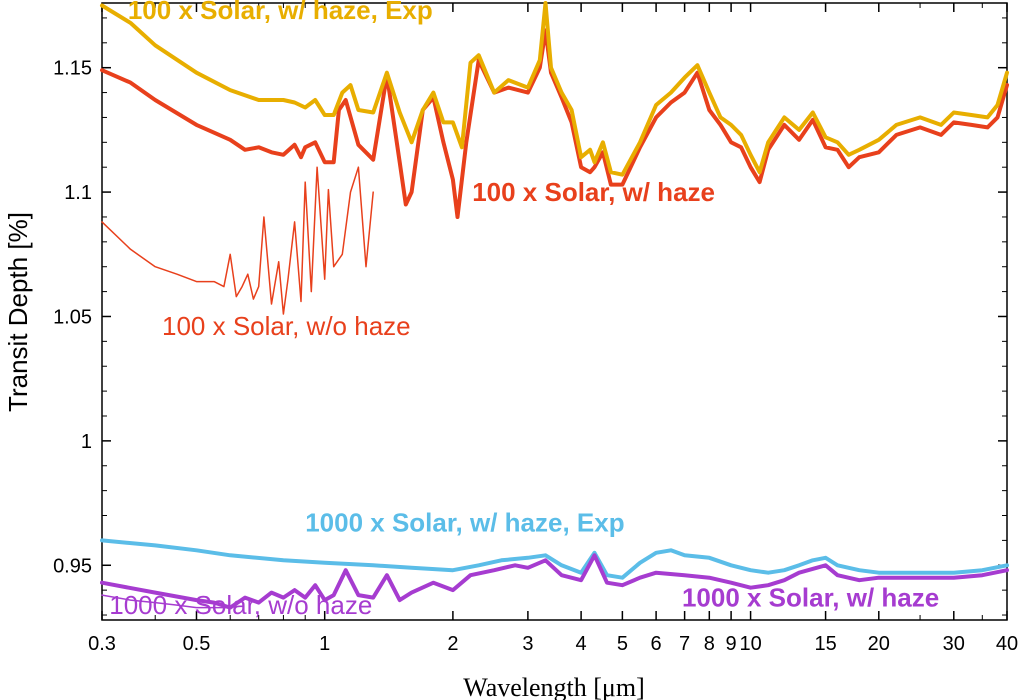 The height and width of the screenshot is (700, 1020). What do you see at coordinates (240, 605) in the screenshot?
I see `series-label: 1000 x Solar, w/o haze` at bounding box center [240, 605].